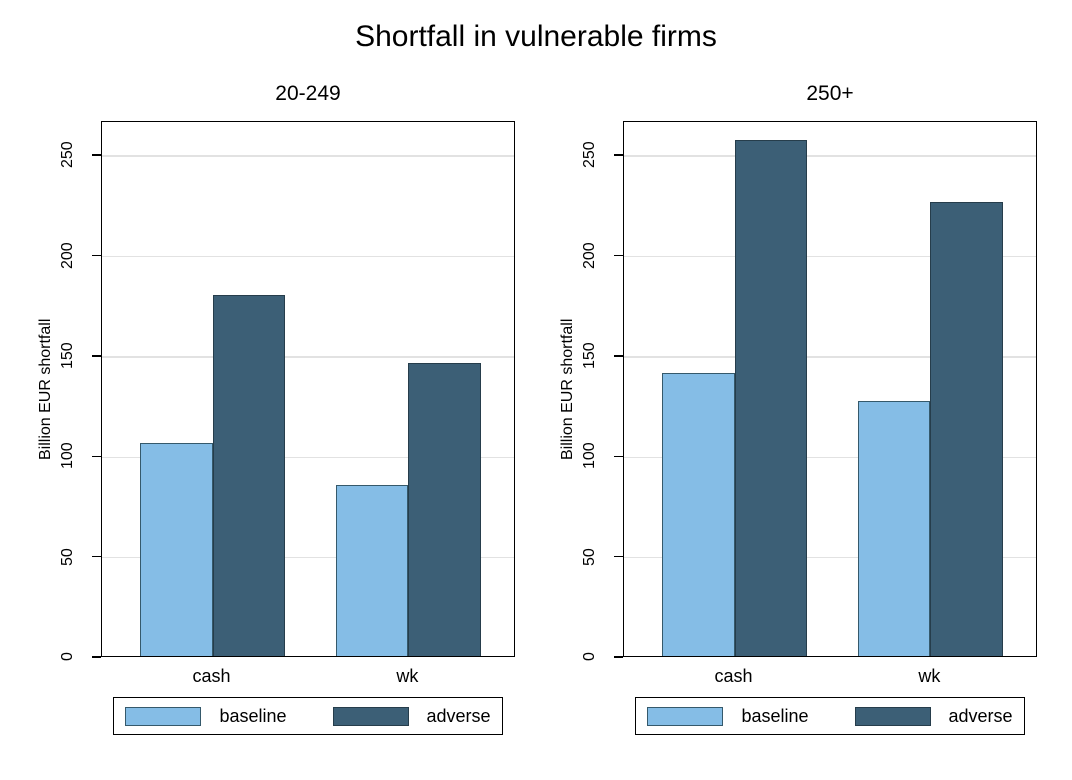 This screenshot has height=780, width=1072. Describe the element at coordinates (536, 36) in the screenshot. I see `chart-title: Shortfall in vulnerable firms` at that location.